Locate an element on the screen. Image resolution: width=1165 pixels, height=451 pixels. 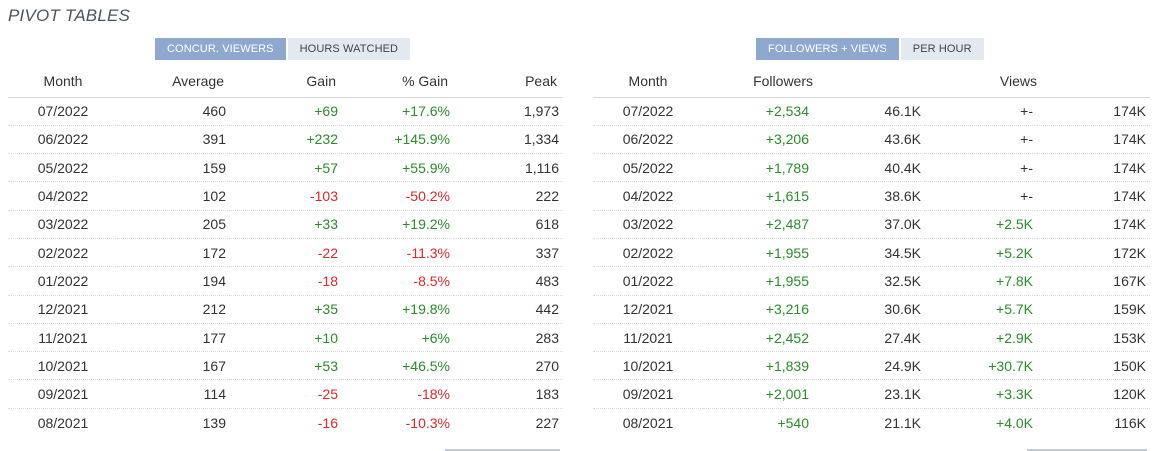
peak-cell: 227 is located at coordinates (547, 422).